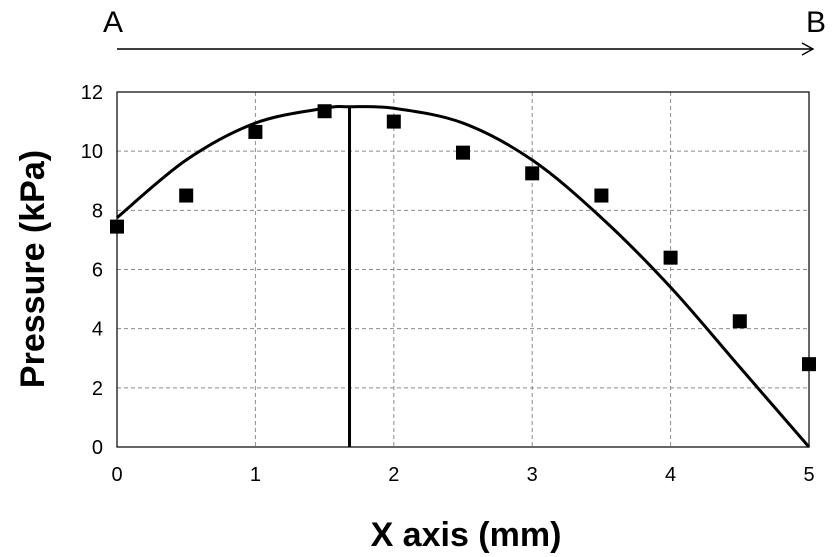  What do you see at coordinates (92, 152) in the screenshot?
I see `y-tick-label: 10` at bounding box center [92, 152].